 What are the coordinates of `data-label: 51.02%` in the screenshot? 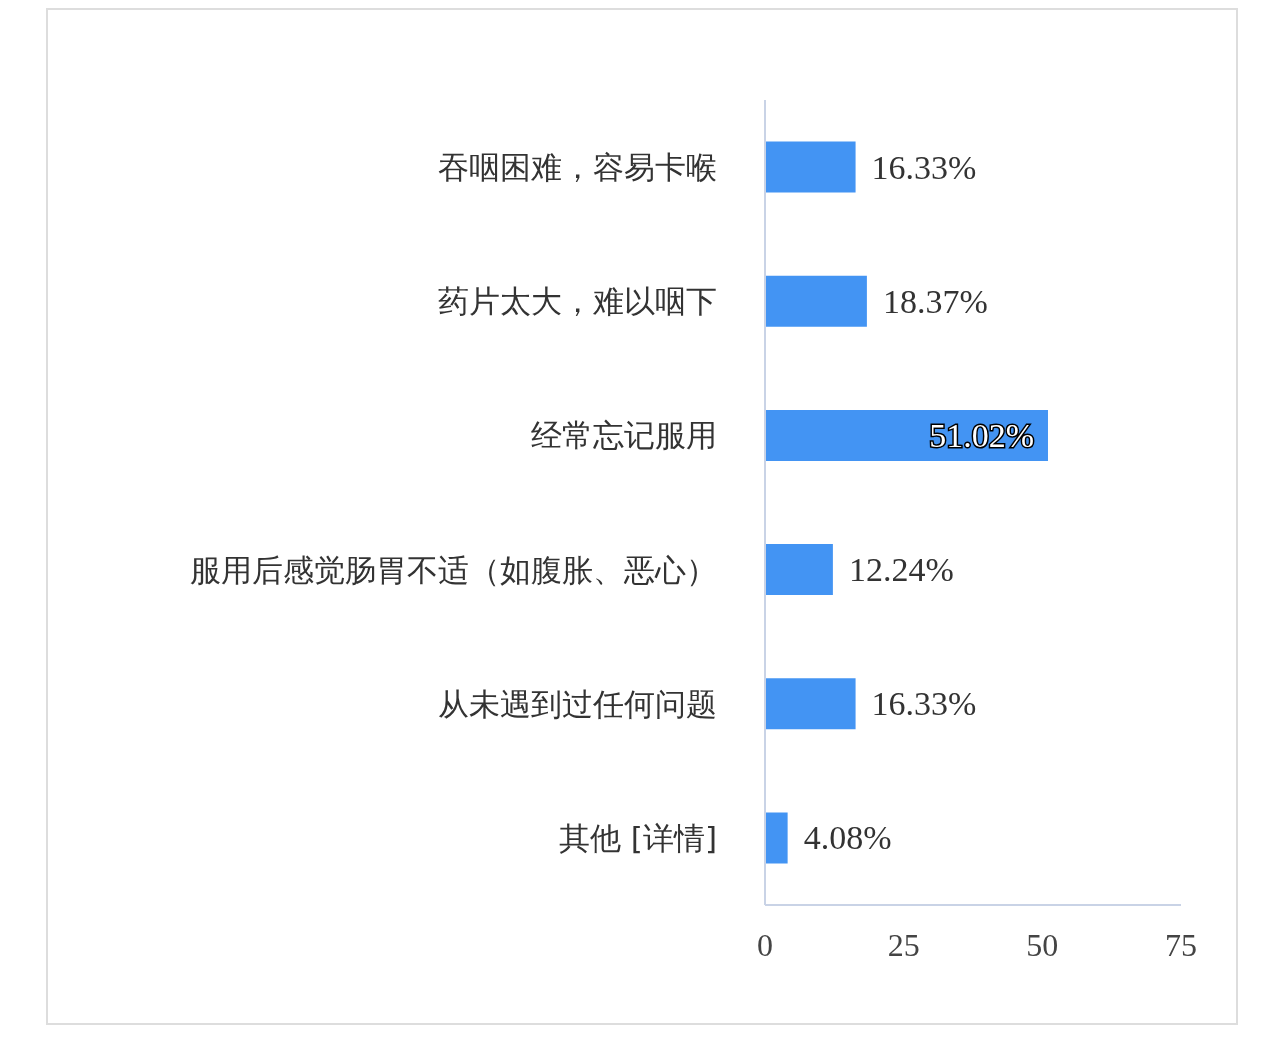 It's located at (981, 435).